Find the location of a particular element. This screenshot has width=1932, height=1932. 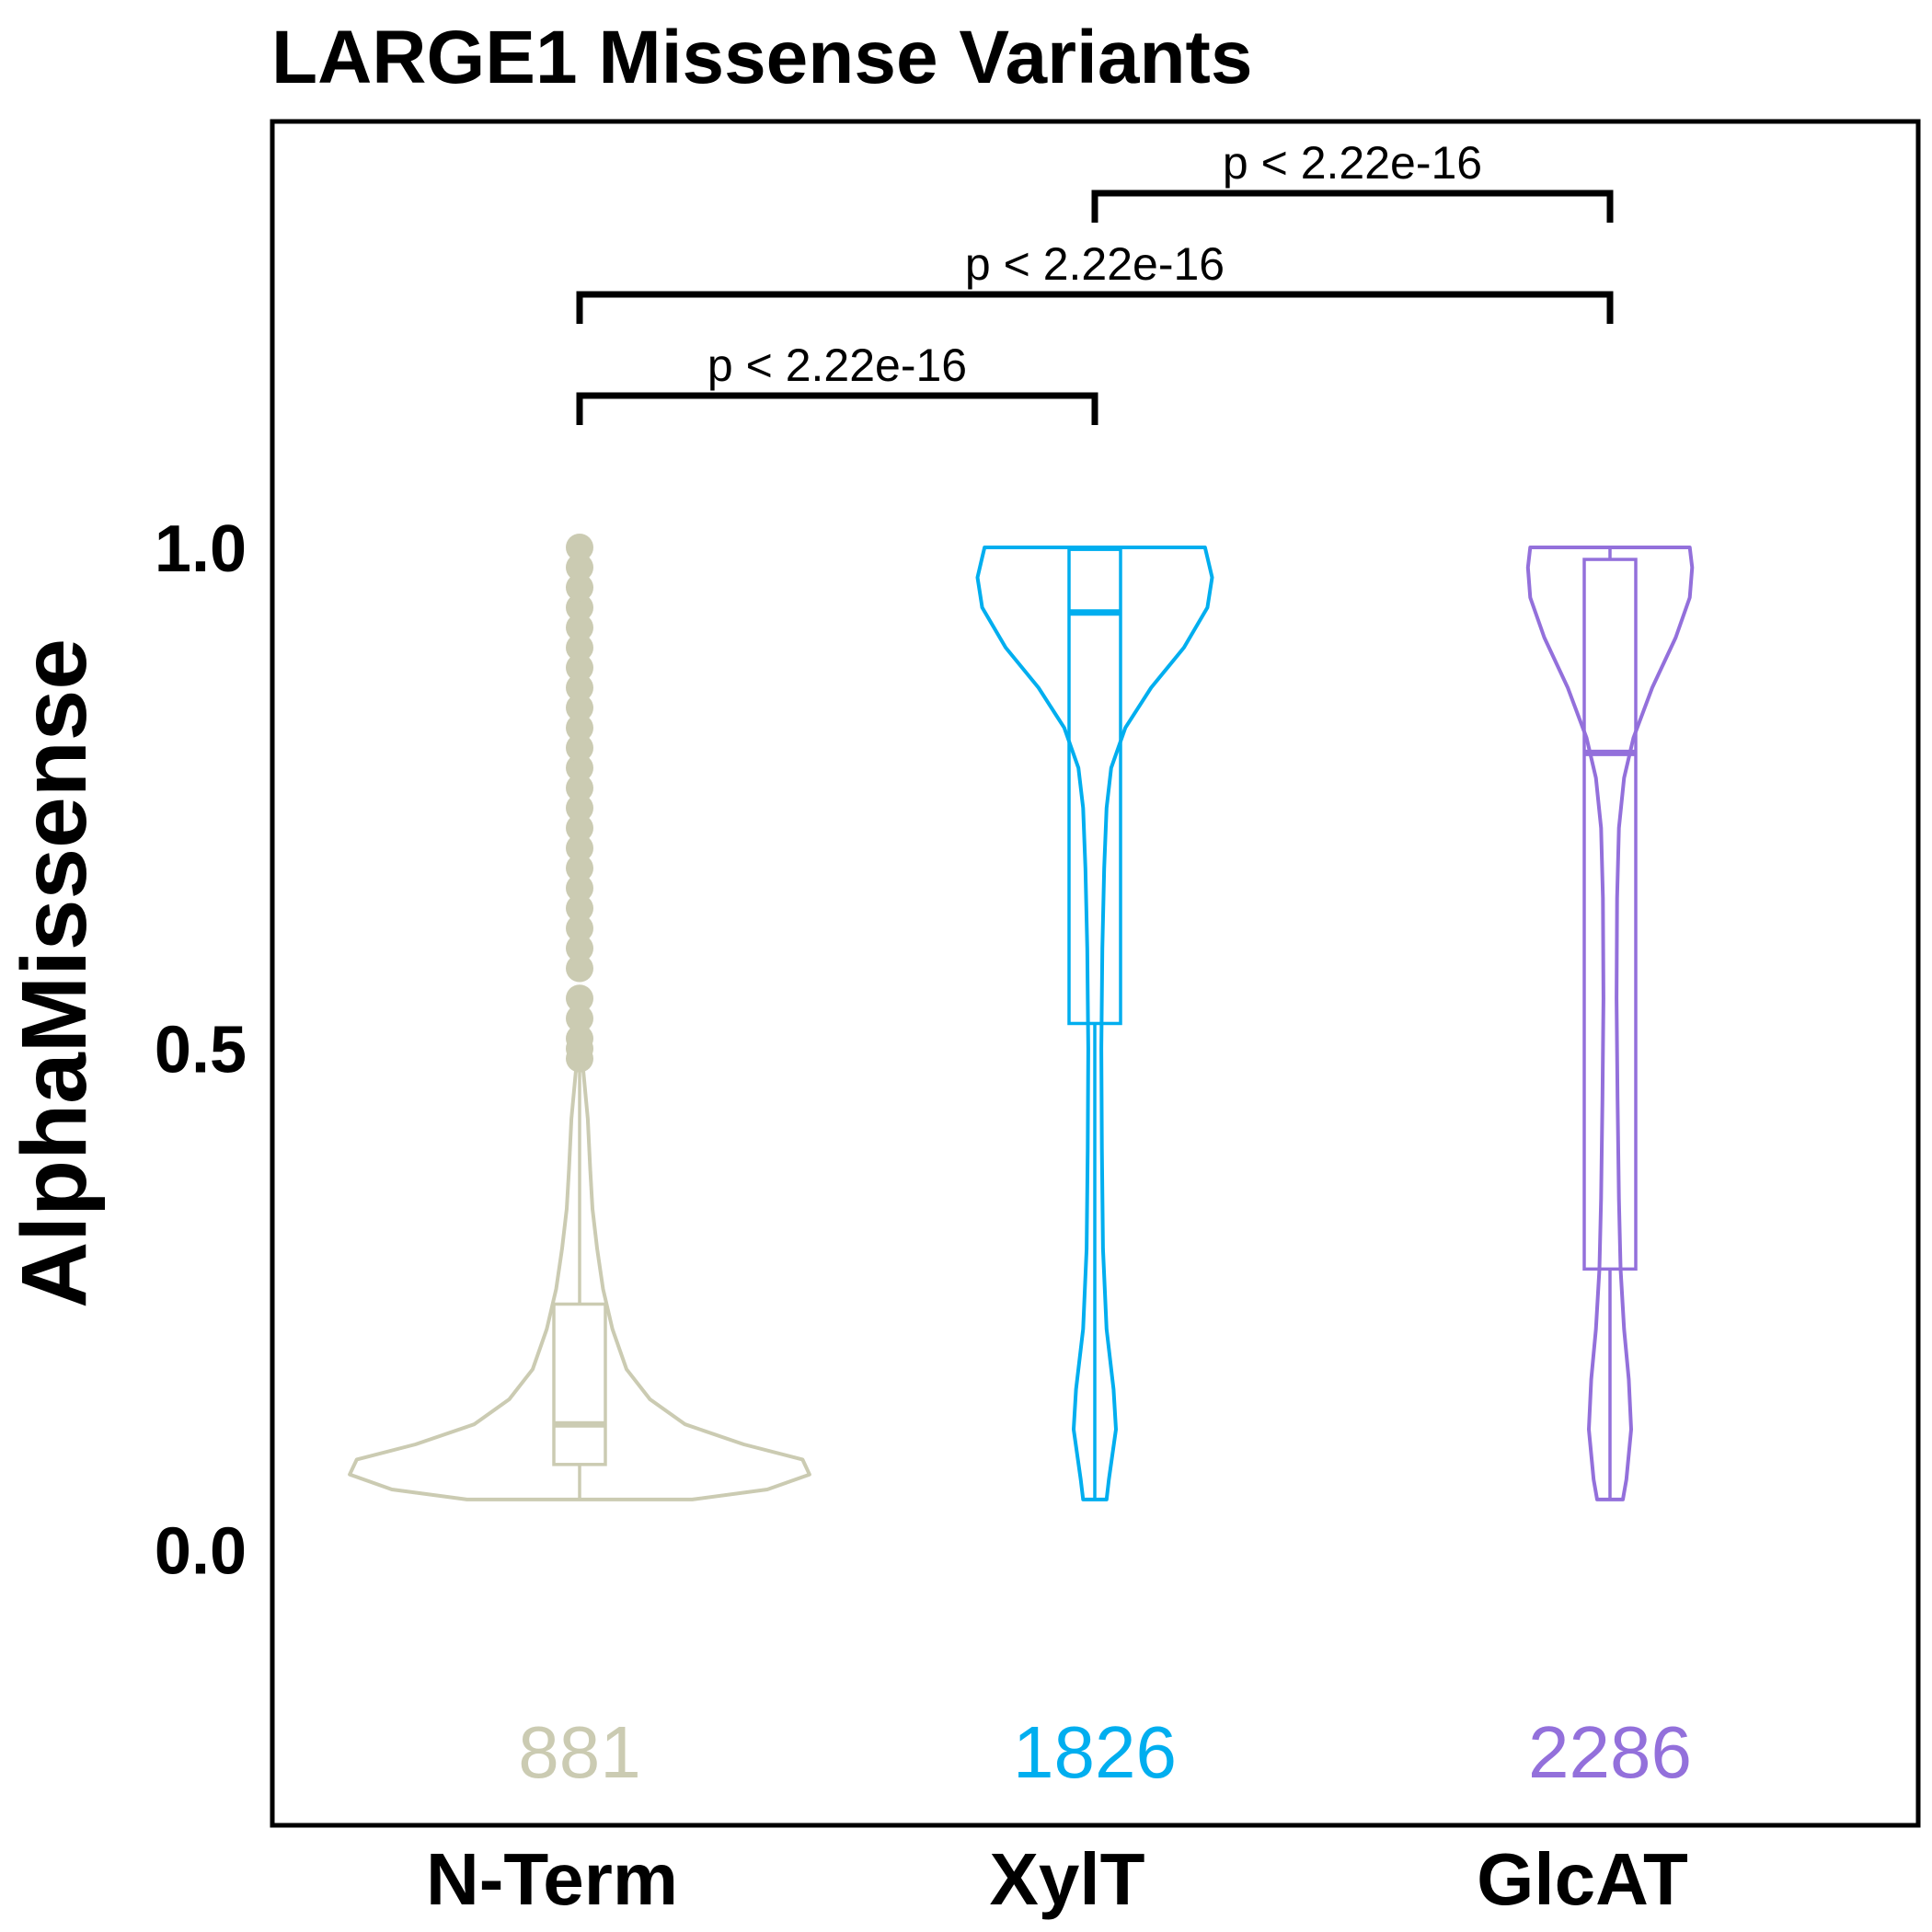

y-axis-ticks: 0.0 0.5 1.0 is located at coordinates (201, 1050).